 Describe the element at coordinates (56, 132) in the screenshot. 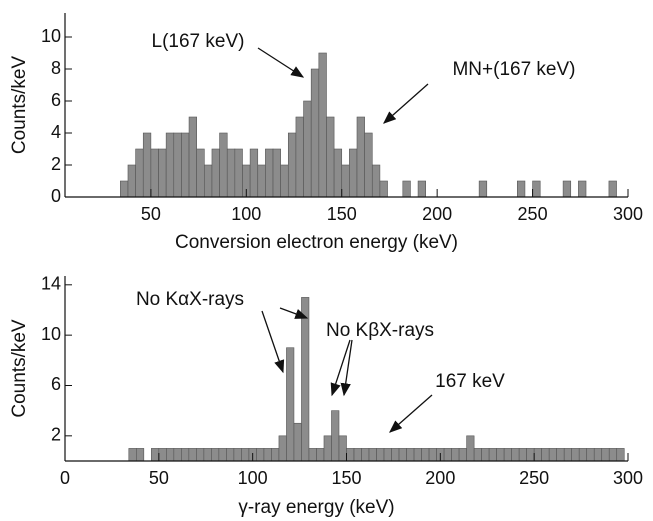

I see `y-tick-label: 4` at that location.